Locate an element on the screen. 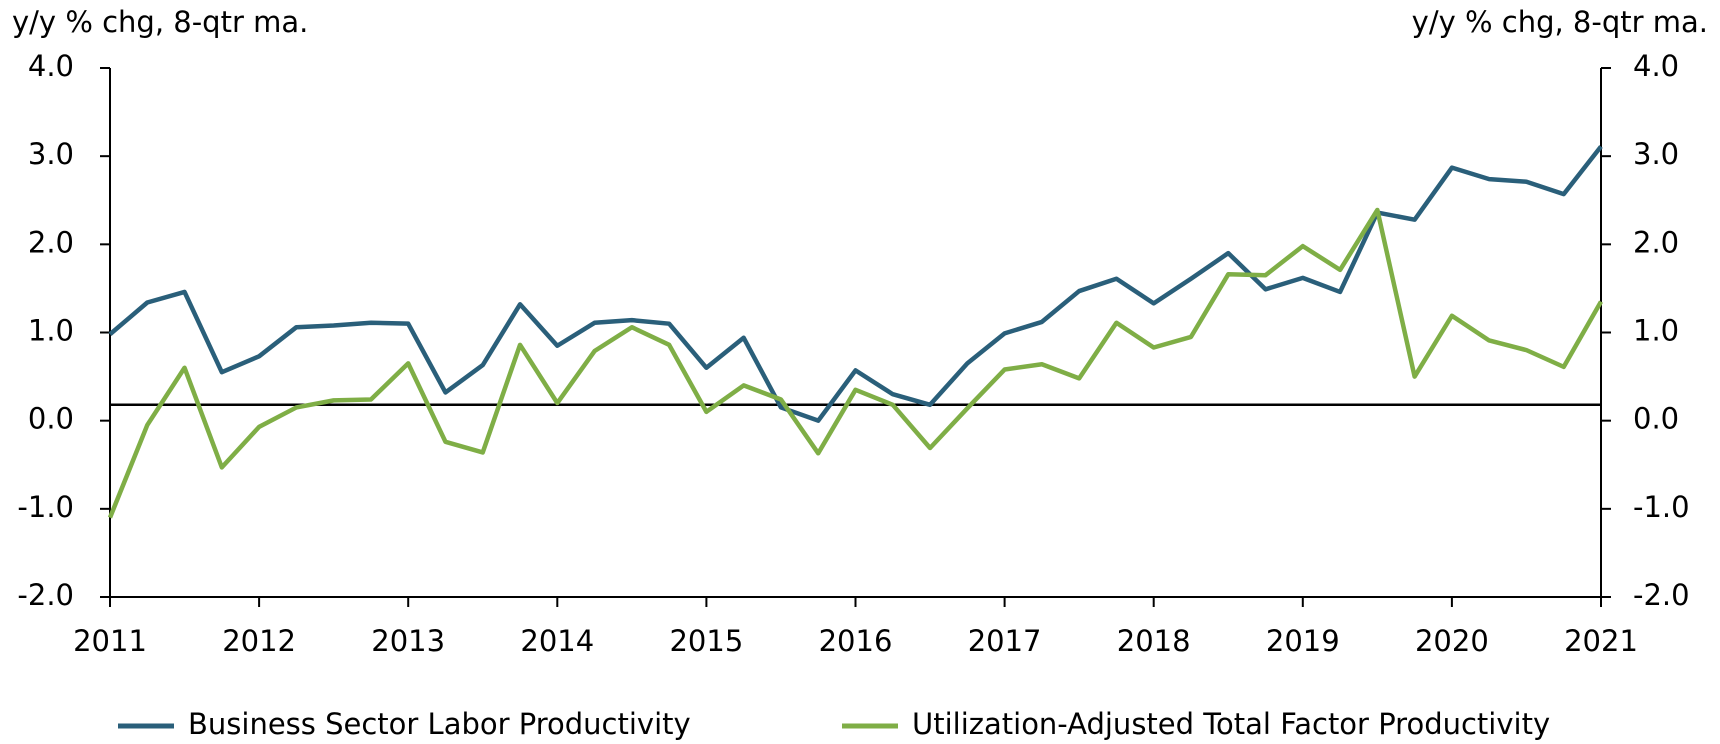 Image resolution: width=1720 pixels, height=744 pixels. y-tick-label: 0.0 is located at coordinates (51, 419).